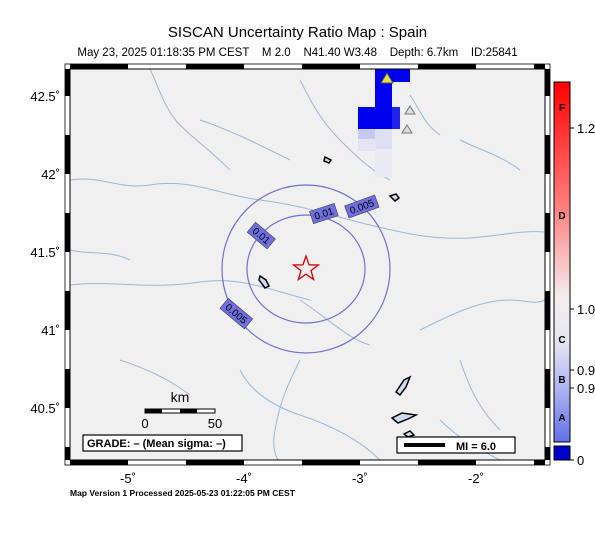 The image size is (595, 533). What do you see at coordinates (156, 444) in the screenshot?
I see `grade-label: GRADE: – (Mean sigma: –)` at bounding box center [156, 444].